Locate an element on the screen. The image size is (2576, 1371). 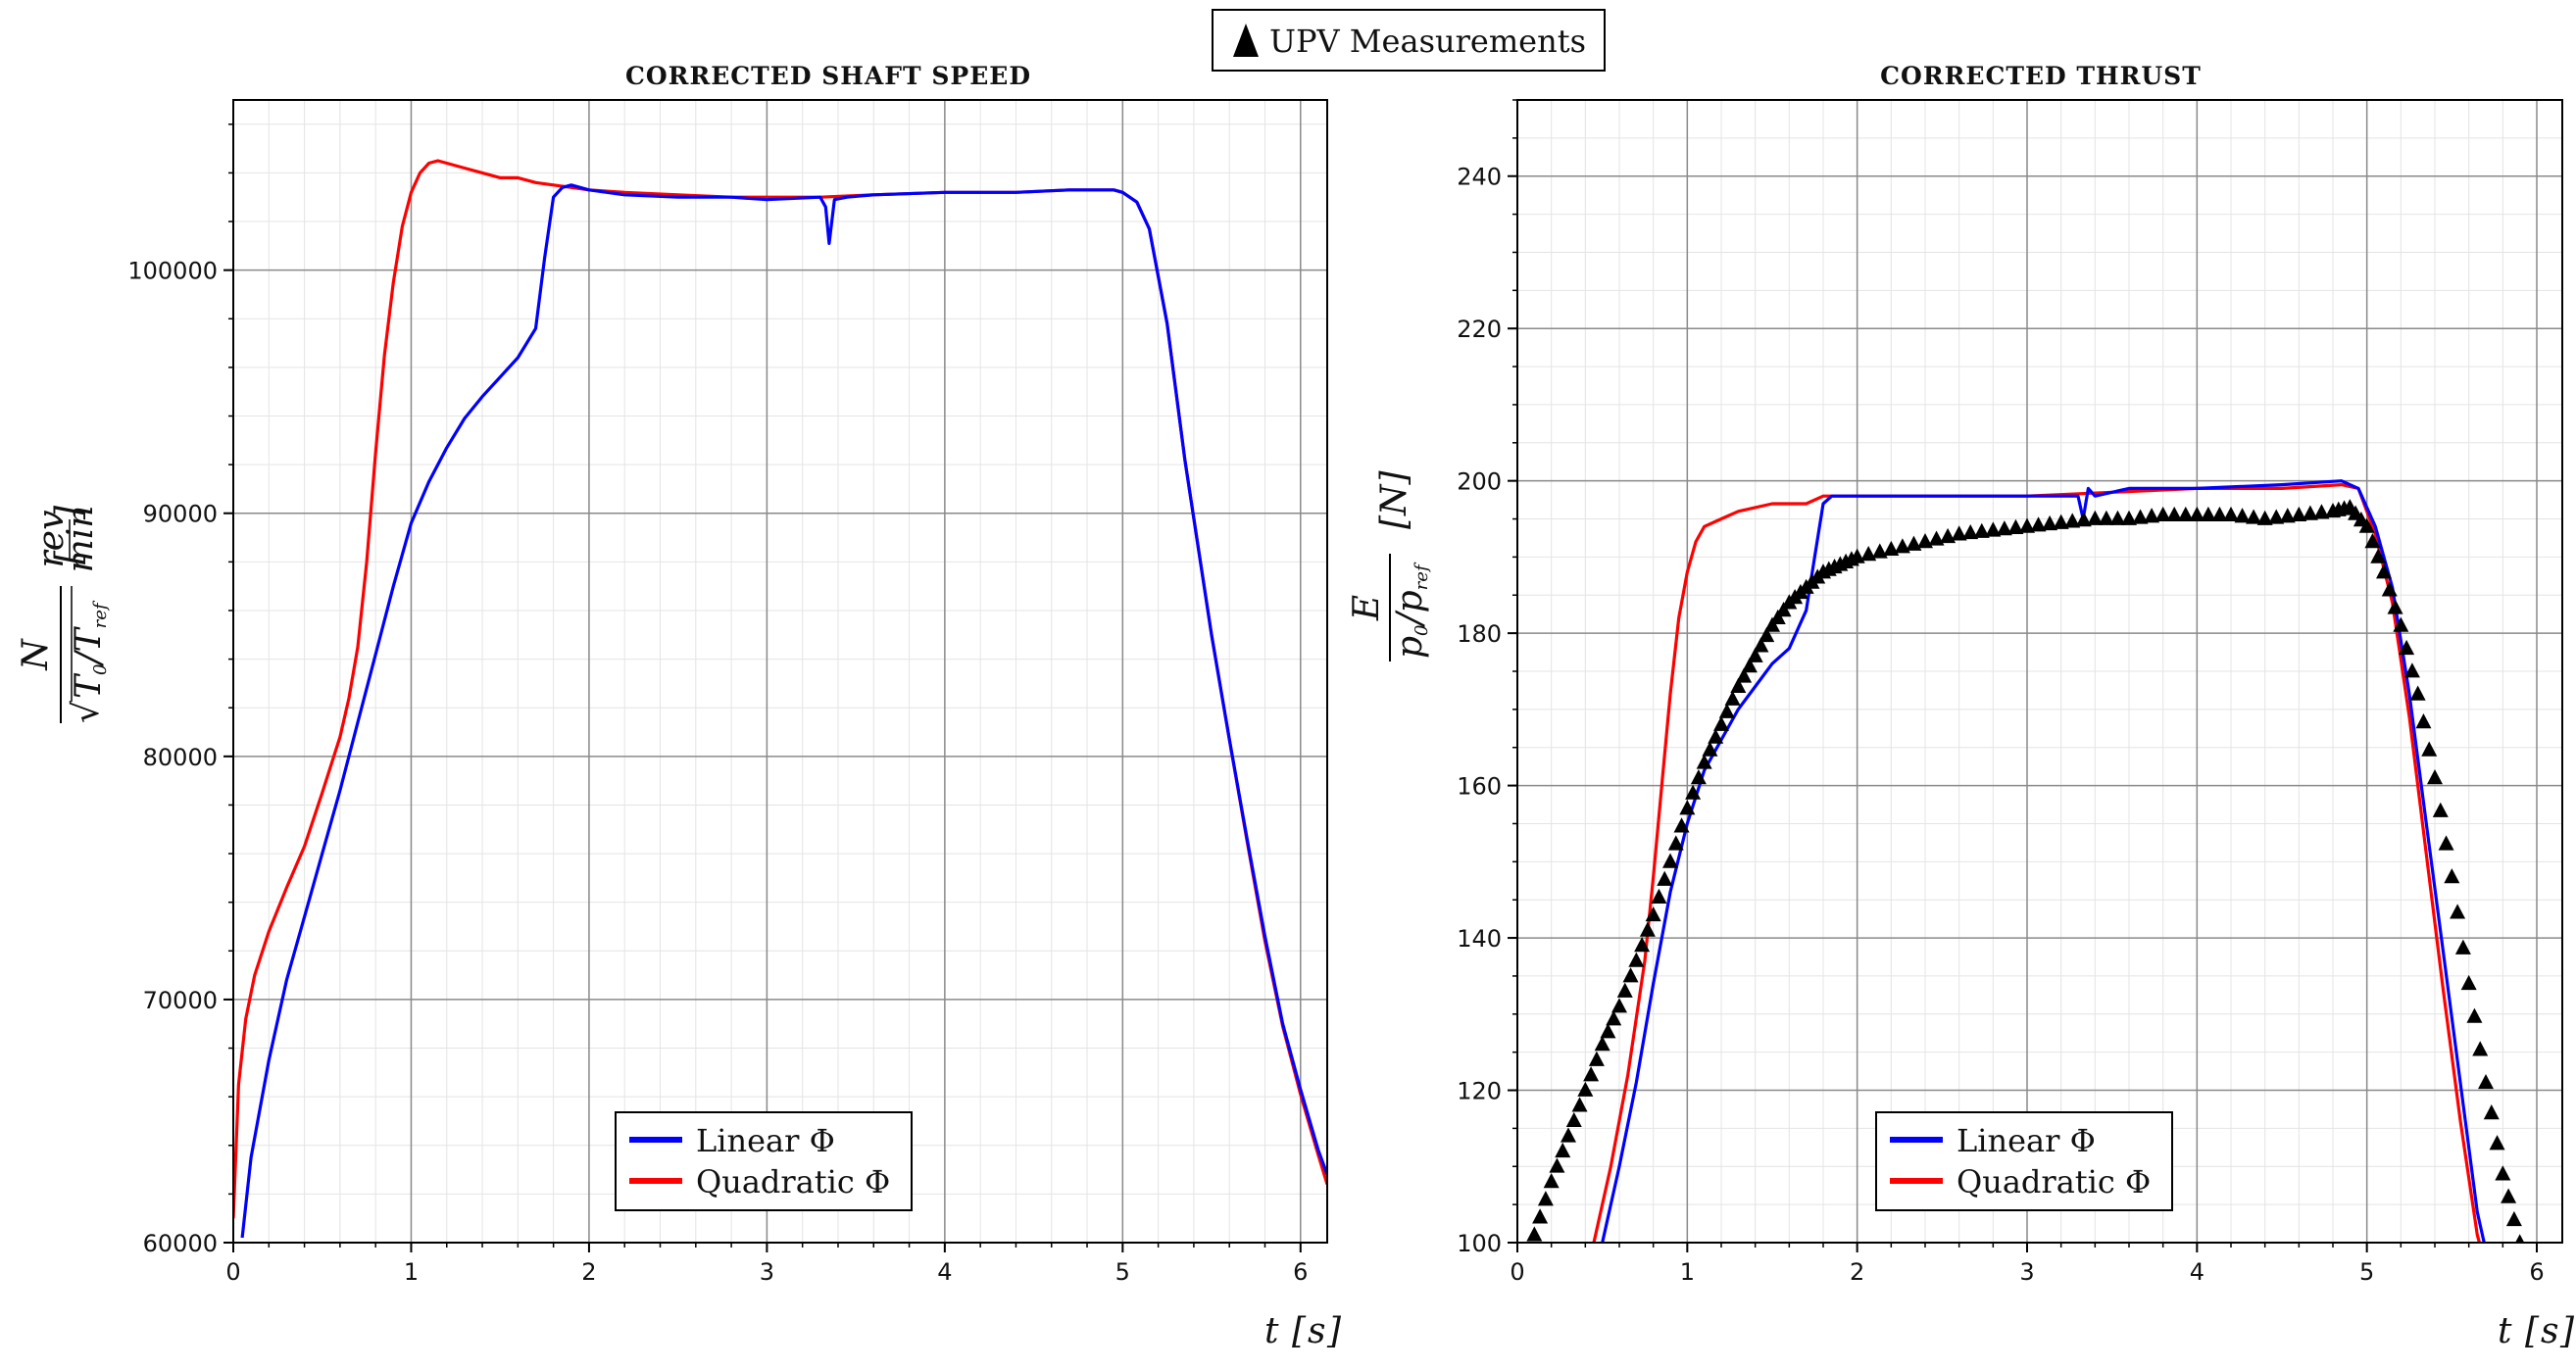
svg-text: t is located at coordinates (2505, 1331).